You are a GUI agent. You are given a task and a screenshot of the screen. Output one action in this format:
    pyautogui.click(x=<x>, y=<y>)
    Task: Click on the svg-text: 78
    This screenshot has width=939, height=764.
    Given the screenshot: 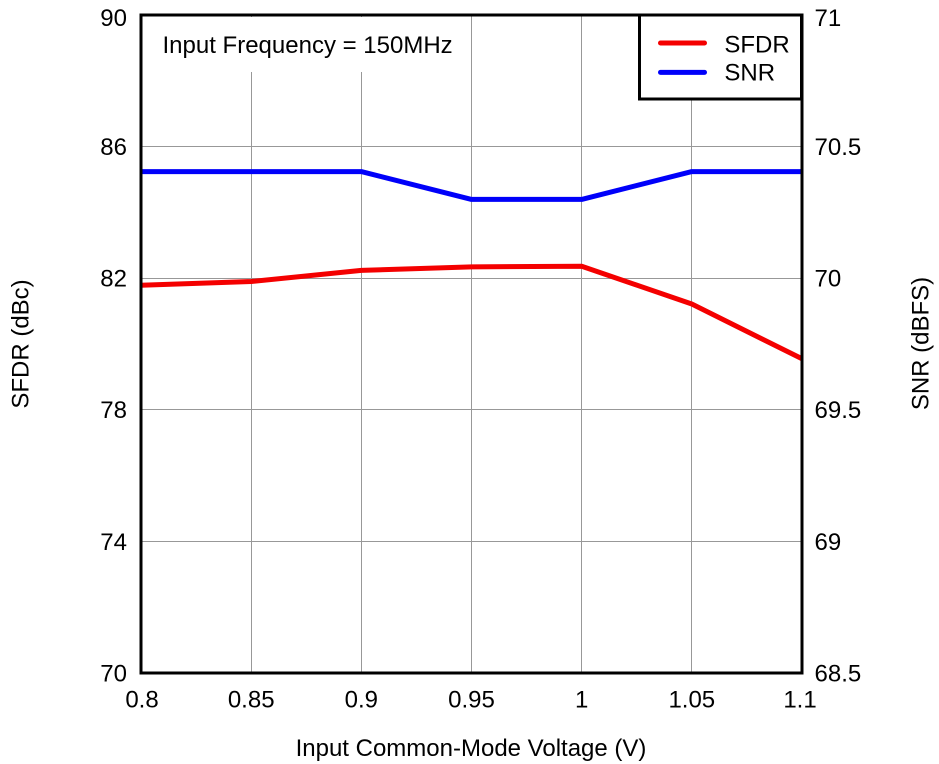 What is the action you would take?
    pyautogui.click(x=113, y=410)
    